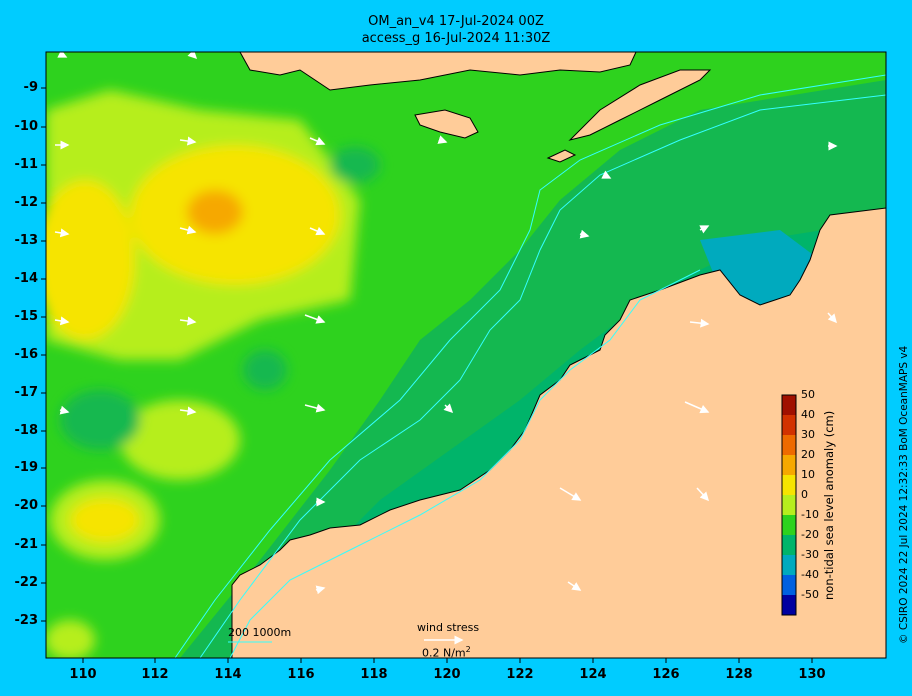 The image size is (912, 696). I want to click on wind-stress-label: wind stress, so click(448, 627).